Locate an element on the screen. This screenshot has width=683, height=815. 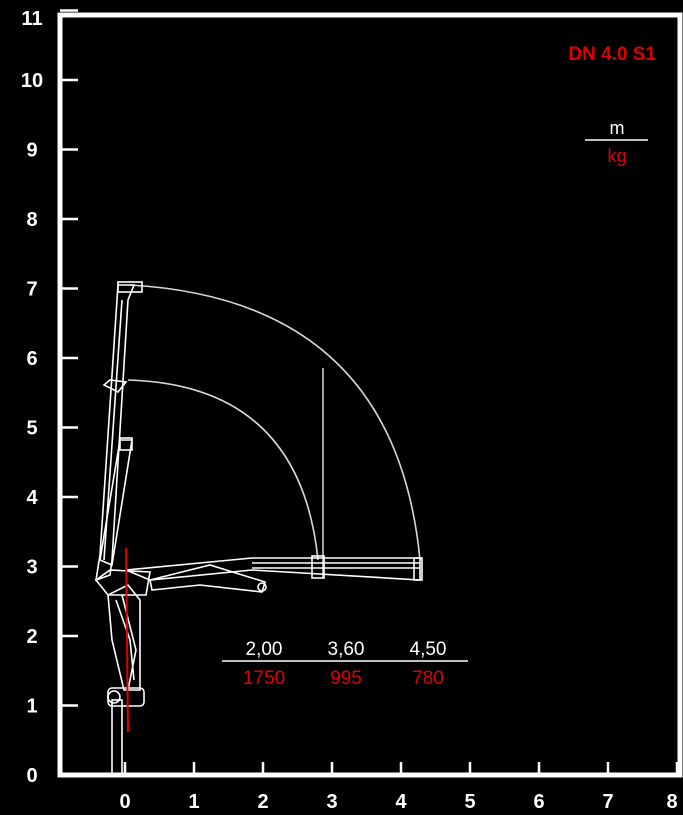
crane-boom-head is located at coordinates (130, 287).